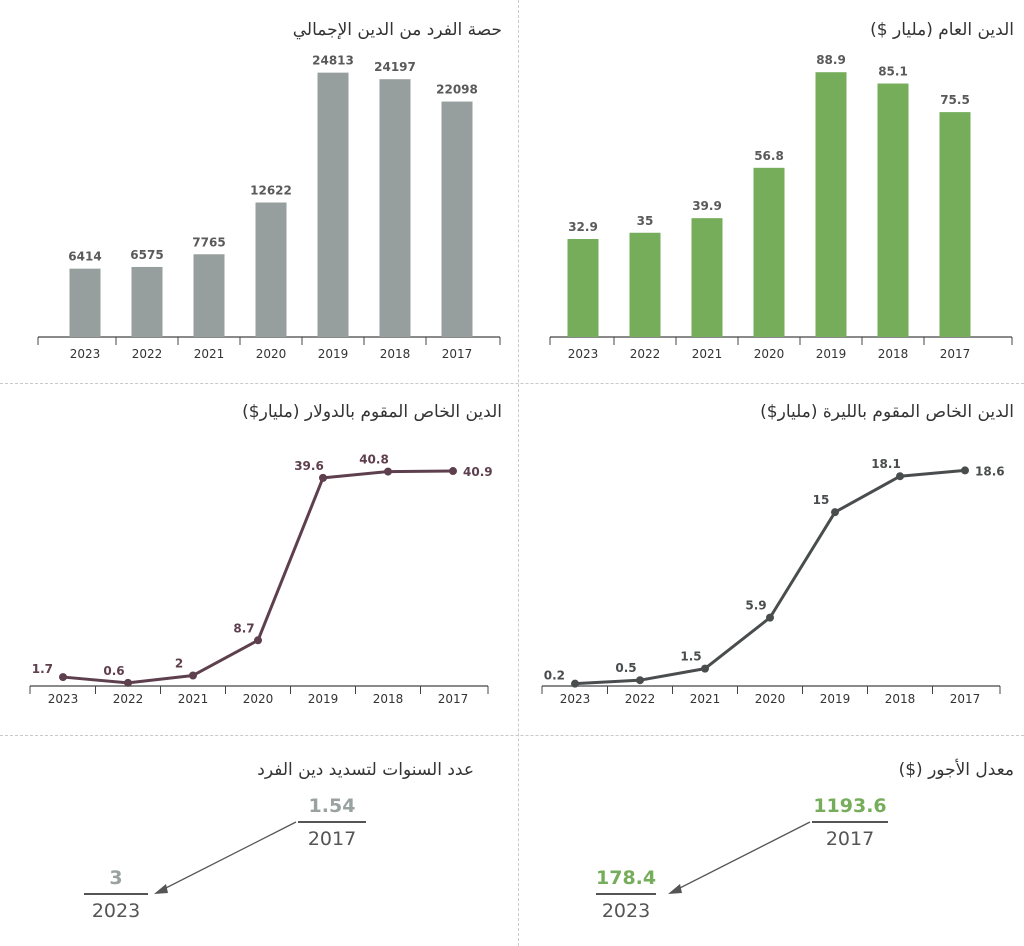  What do you see at coordinates (243, 628) in the screenshot?
I see `data-label: 8.7` at bounding box center [243, 628].